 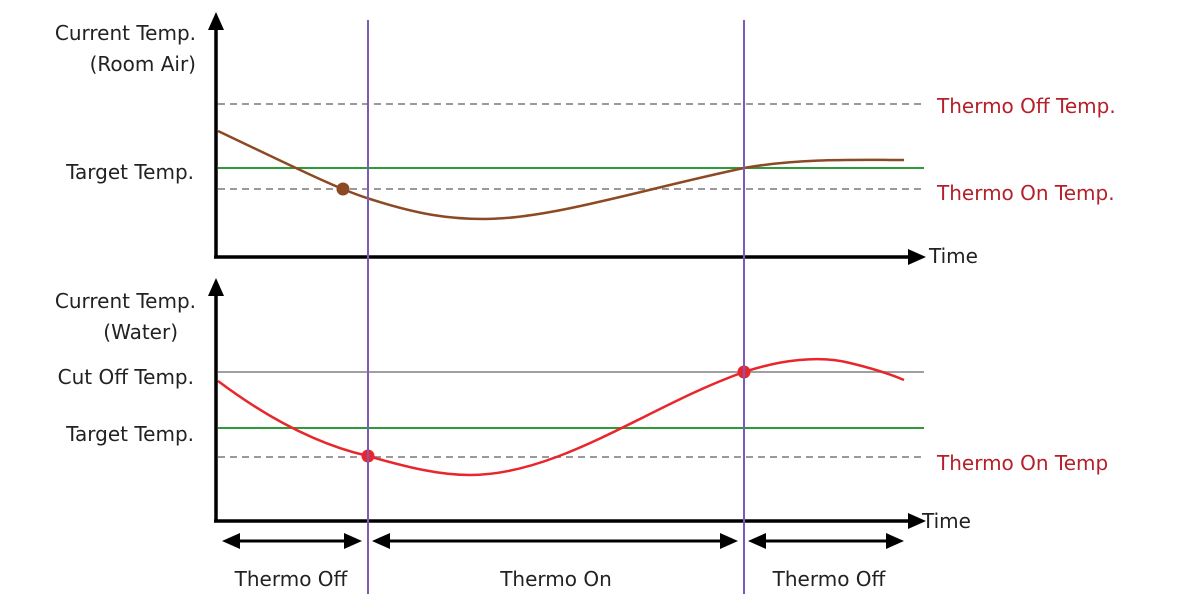 I want to click on room-air-temp-curve, so click(x=561, y=175).